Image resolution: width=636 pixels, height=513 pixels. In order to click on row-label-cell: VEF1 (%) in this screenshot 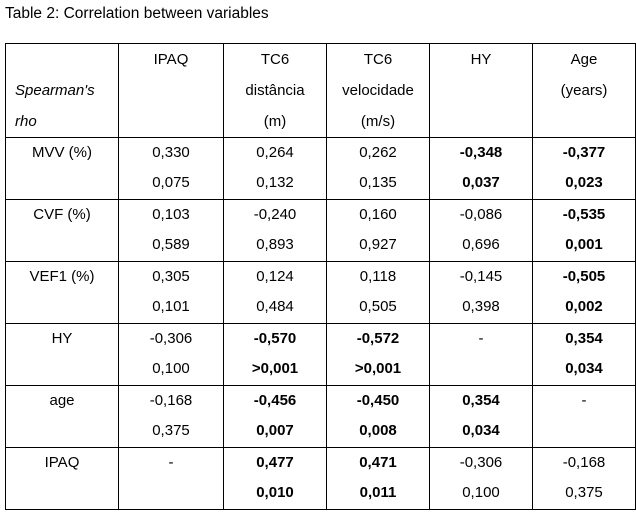, I will do `click(62, 292)`.